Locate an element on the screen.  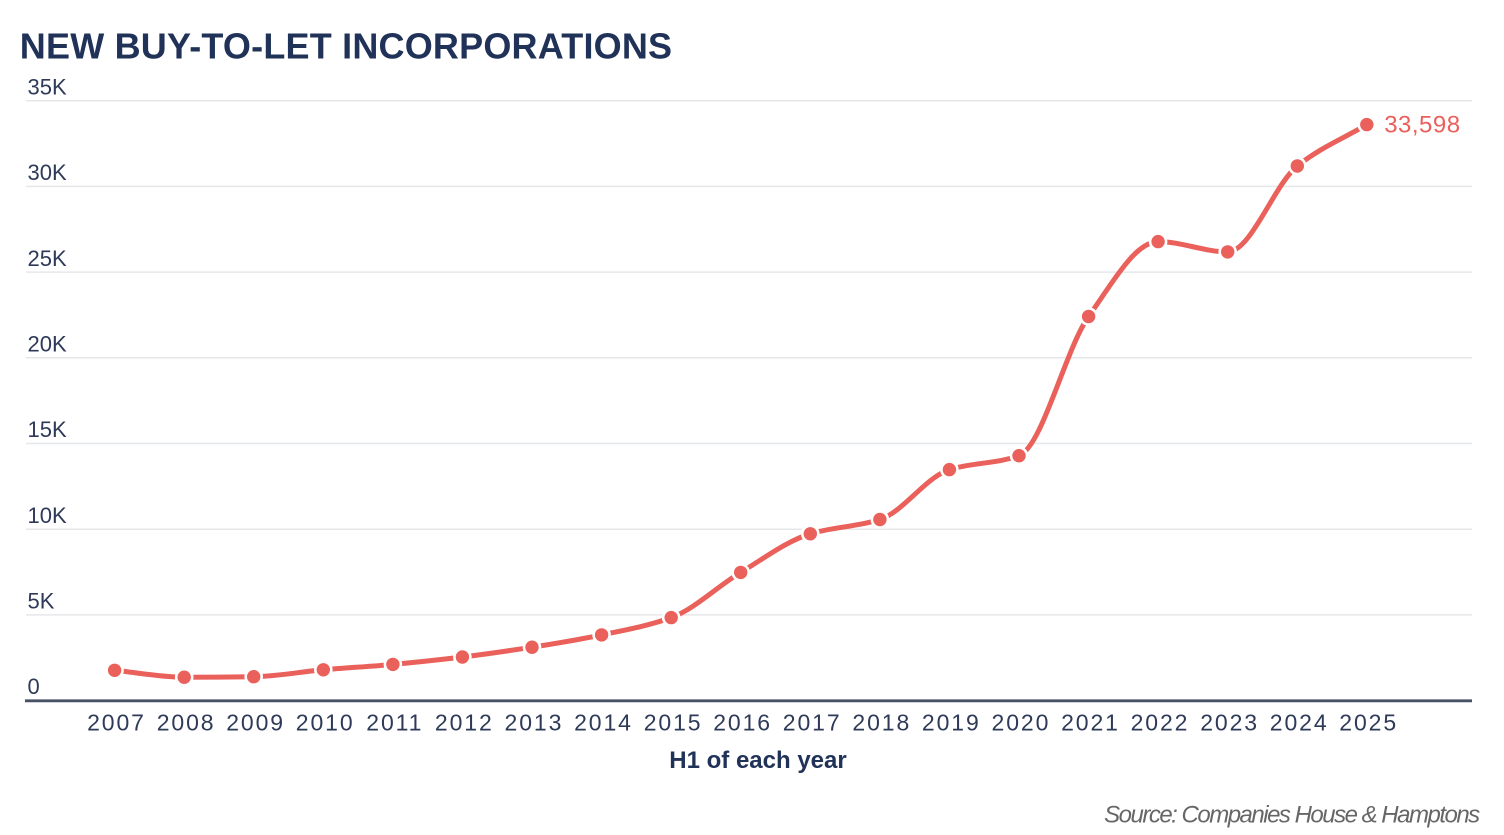
svg-text:Source: Companies House & Hamp: Source: Companies House & Hamptons is located at coordinates (1292, 815).